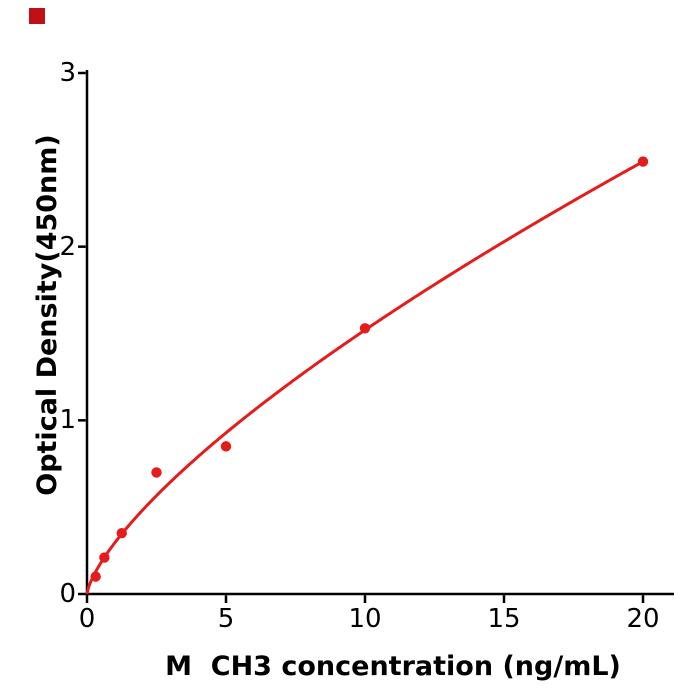  Describe the element at coordinates (67, 594) in the screenshot. I see `y-tick-label: 0` at that location.